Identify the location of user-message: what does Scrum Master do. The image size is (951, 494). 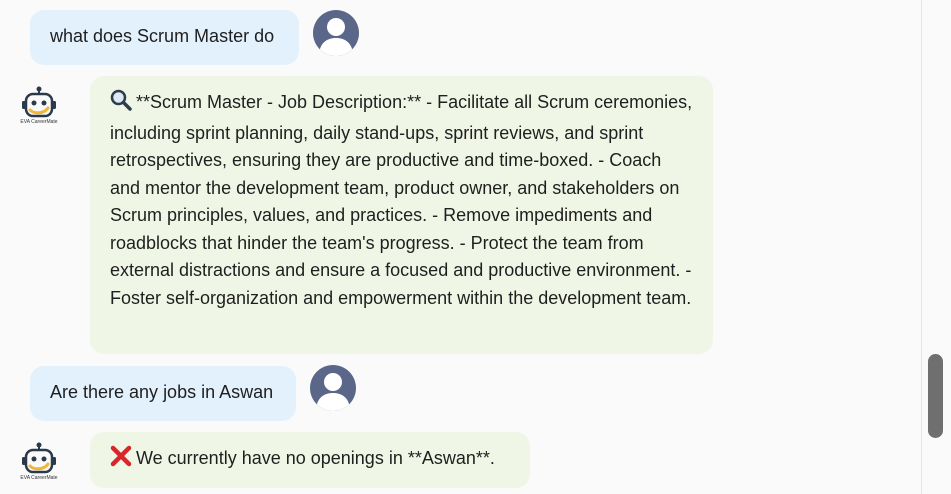
(164, 37).